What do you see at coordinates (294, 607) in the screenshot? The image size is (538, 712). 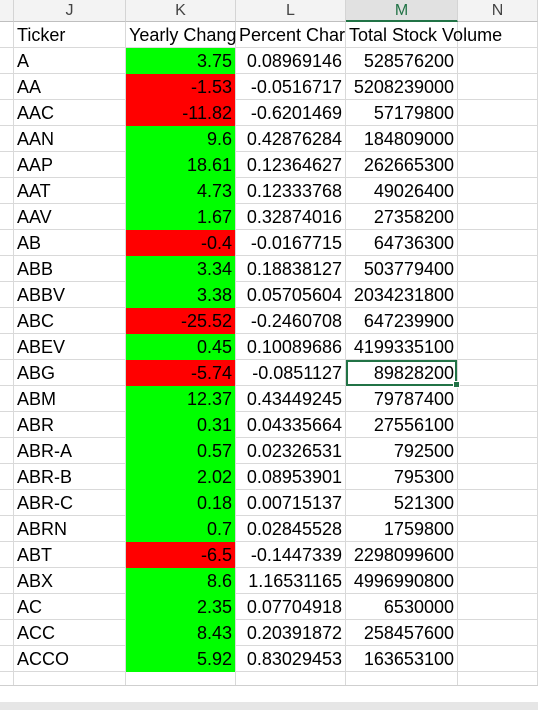 I see `cell-percent-change: 0.07704918` at bounding box center [294, 607].